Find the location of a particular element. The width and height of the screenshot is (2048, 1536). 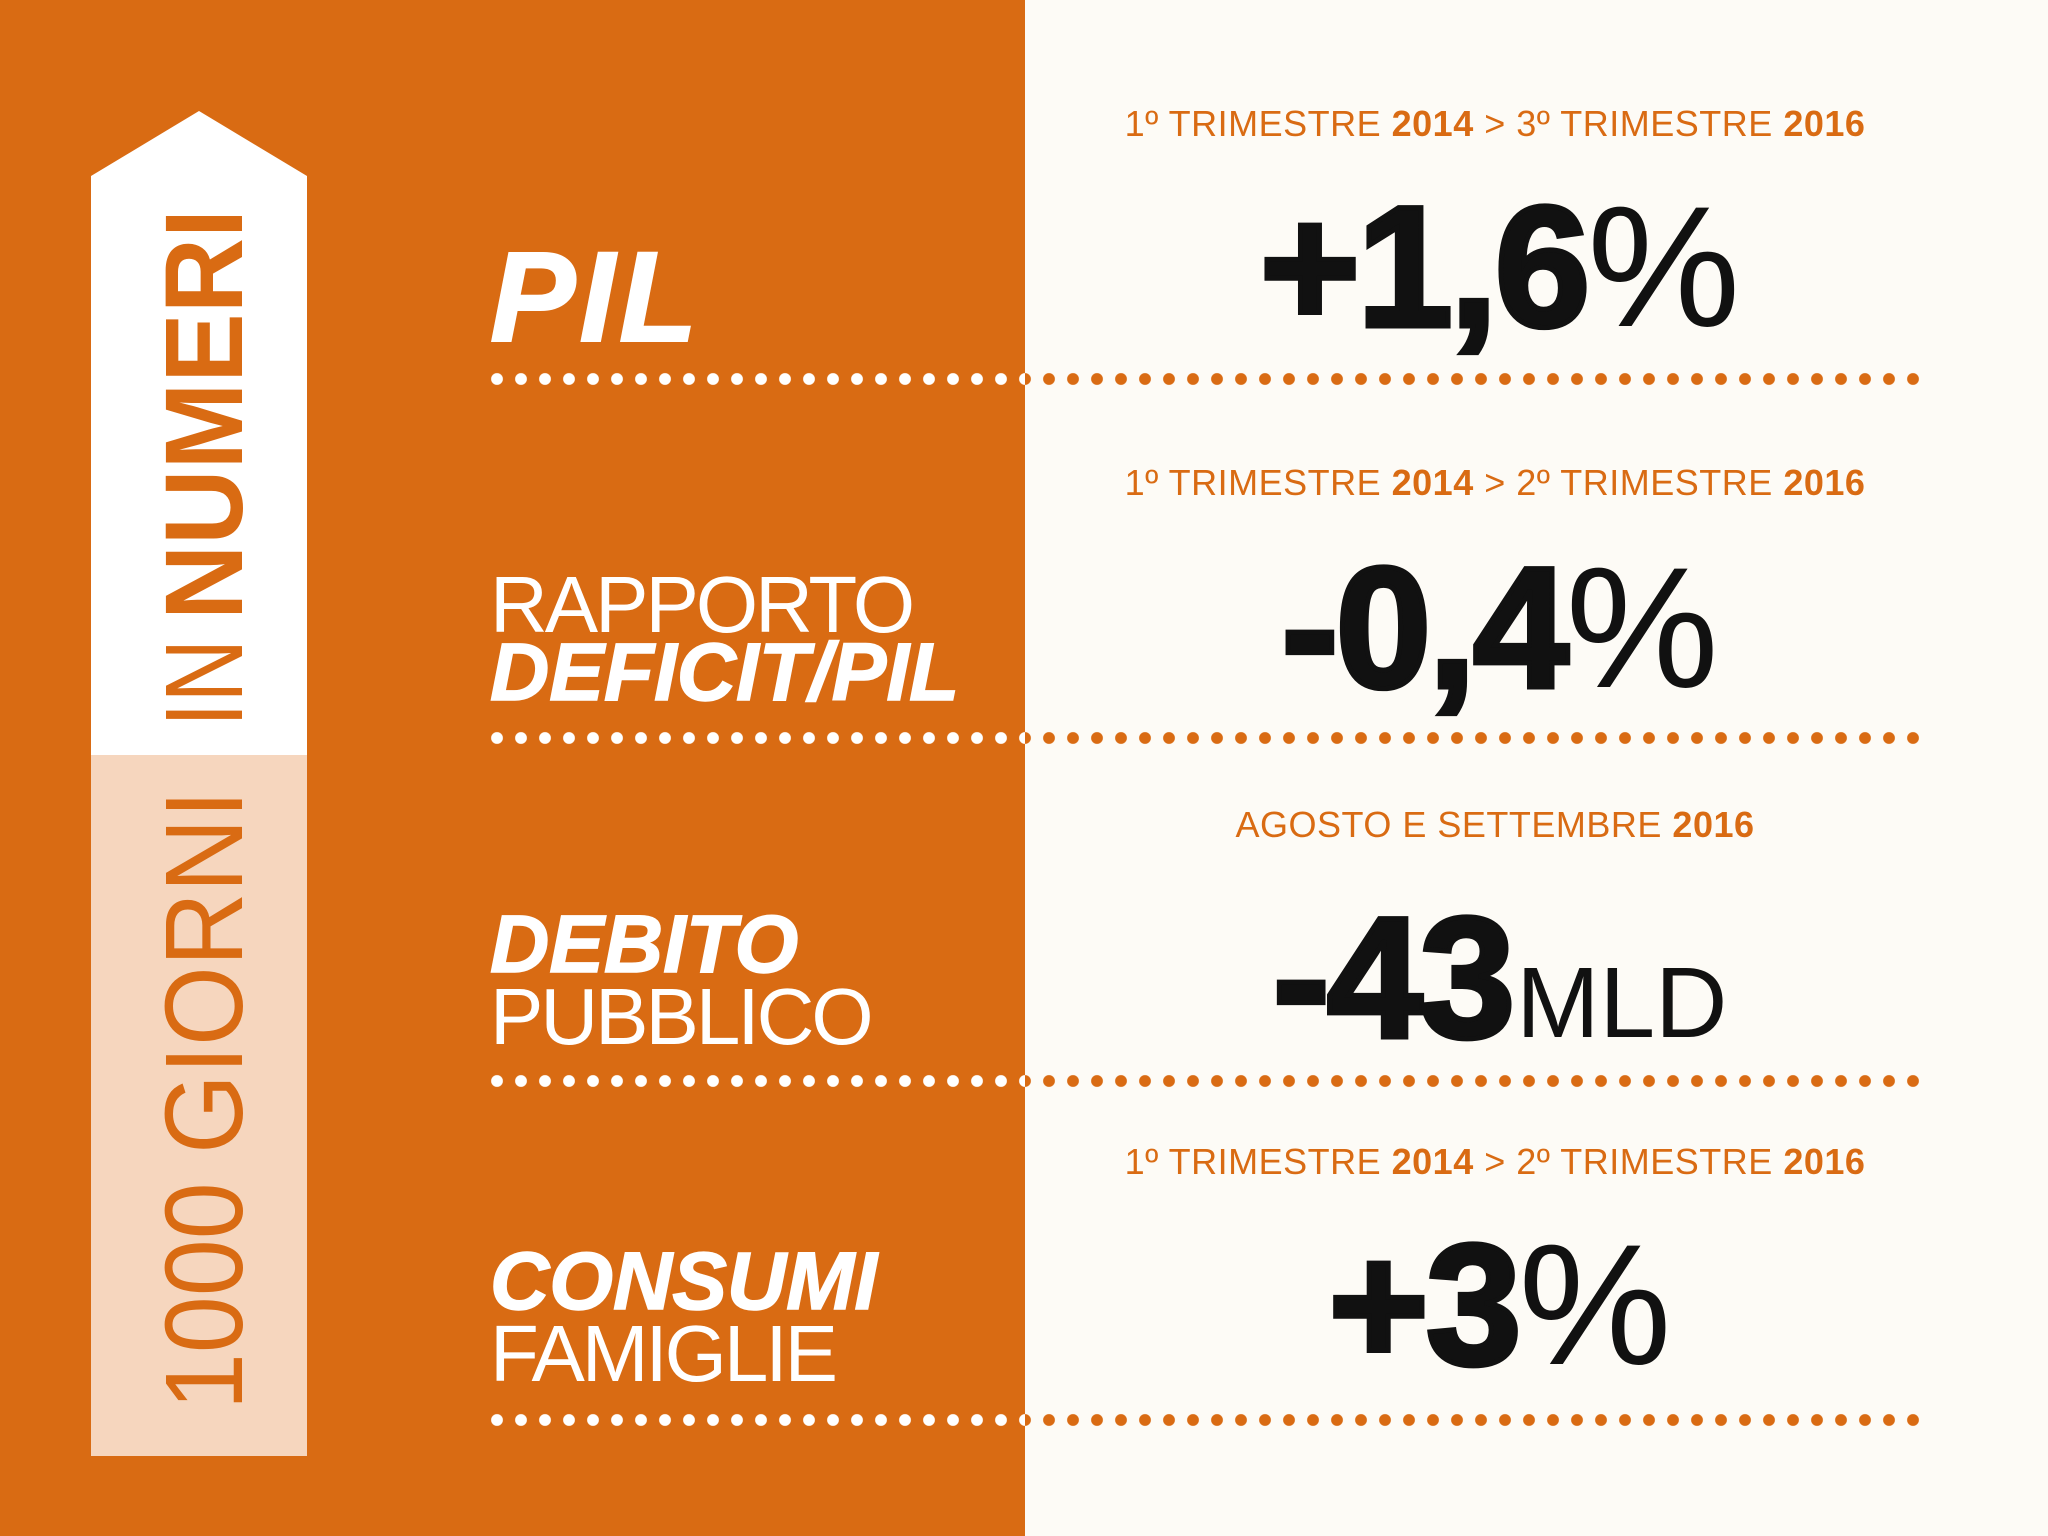

banner-title-days: 1000 GIORNI is located at coordinates (204, 1100).